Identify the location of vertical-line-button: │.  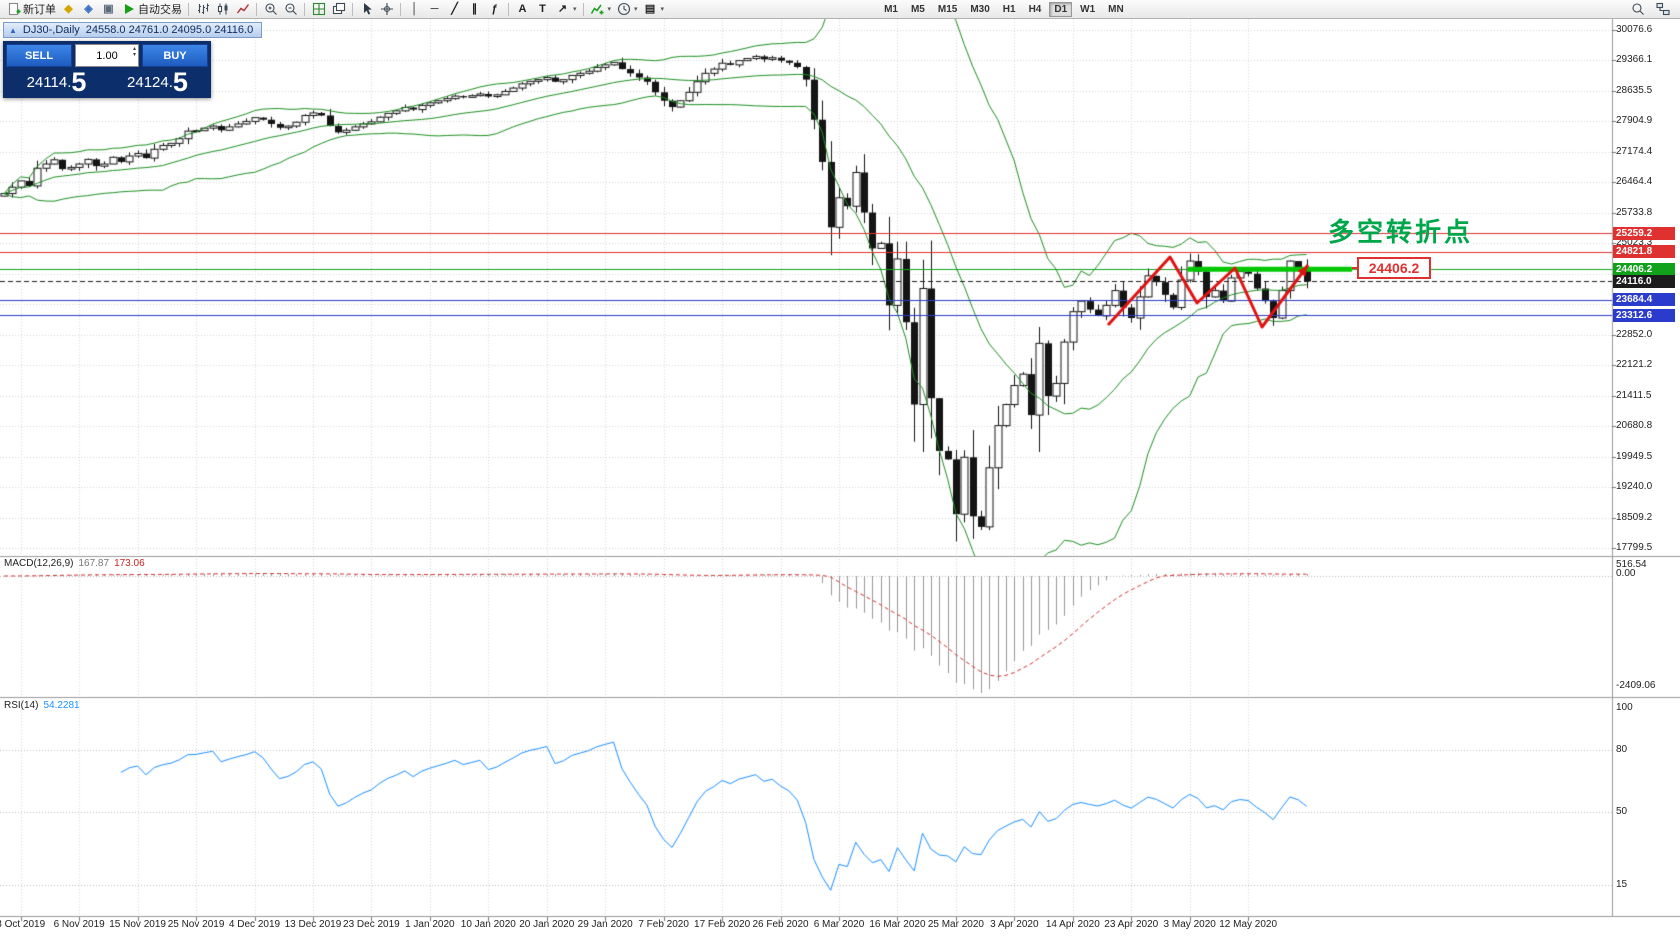
(414, 9).